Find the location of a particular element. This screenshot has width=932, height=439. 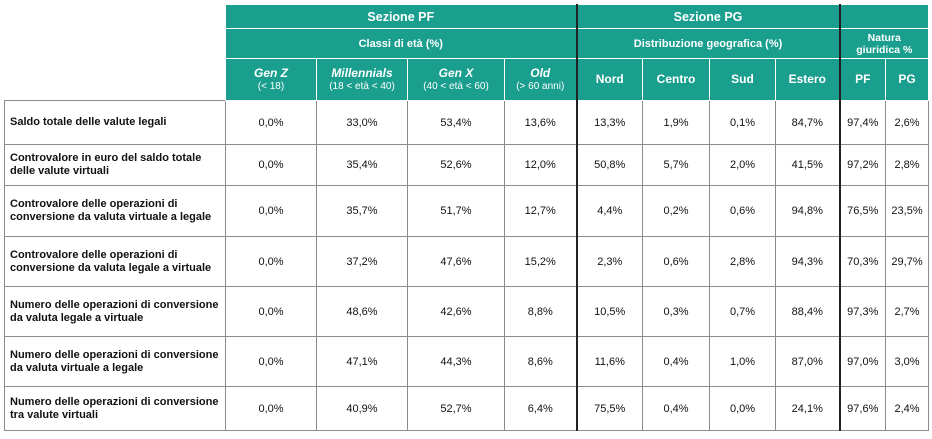

table-cell: 2,7% is located at coordinates (907, 311).